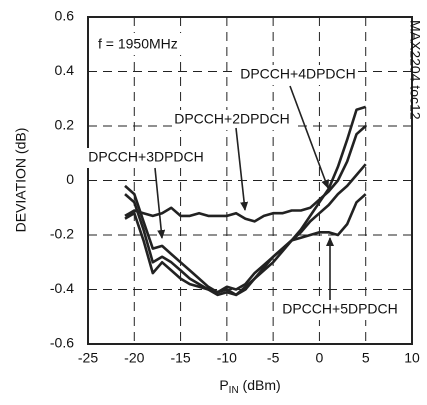  Describe the element at coordinates (62, 234) in the screenshot. I see `y-tick-label: -0.2` at that location.